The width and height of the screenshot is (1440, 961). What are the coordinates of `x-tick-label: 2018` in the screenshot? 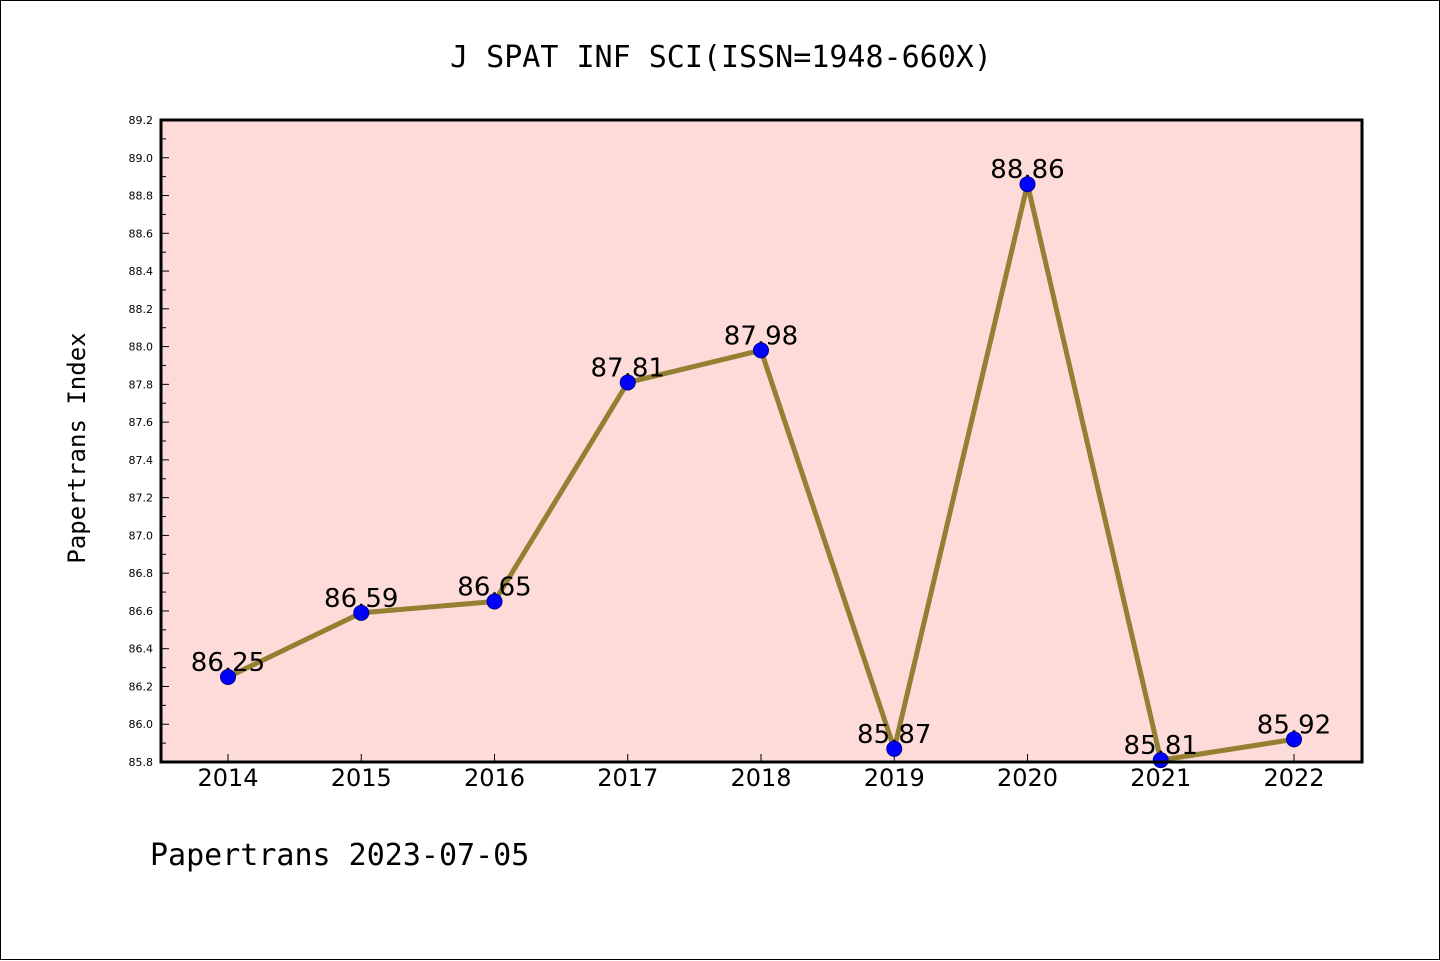 It's located at (760, 778).